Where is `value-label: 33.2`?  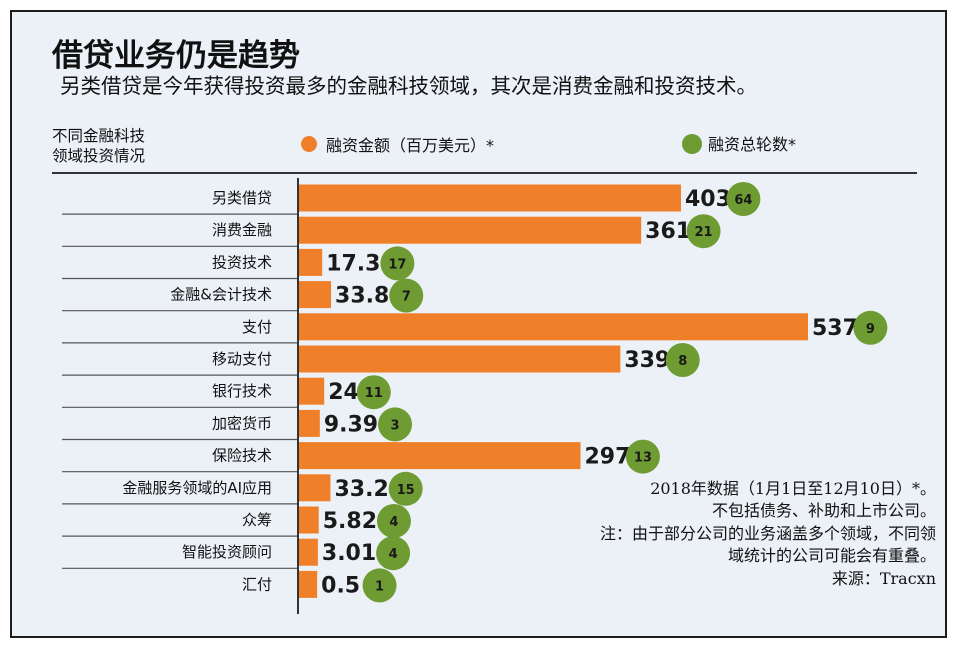
value-label: 33.2 is located at coordinates (361, 489).